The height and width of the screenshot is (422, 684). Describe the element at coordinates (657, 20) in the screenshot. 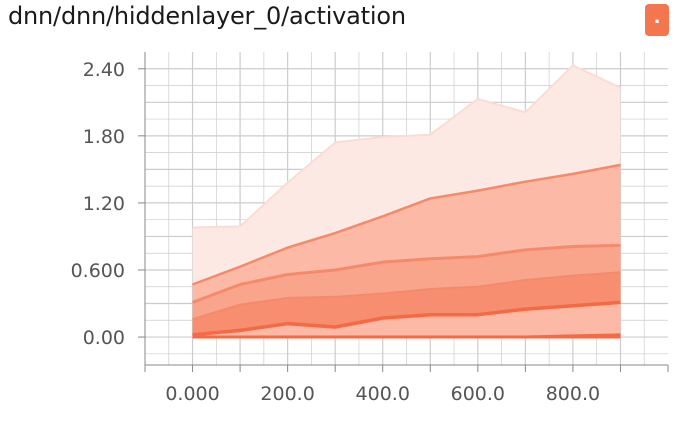

I see `expand-button: .` at that location.